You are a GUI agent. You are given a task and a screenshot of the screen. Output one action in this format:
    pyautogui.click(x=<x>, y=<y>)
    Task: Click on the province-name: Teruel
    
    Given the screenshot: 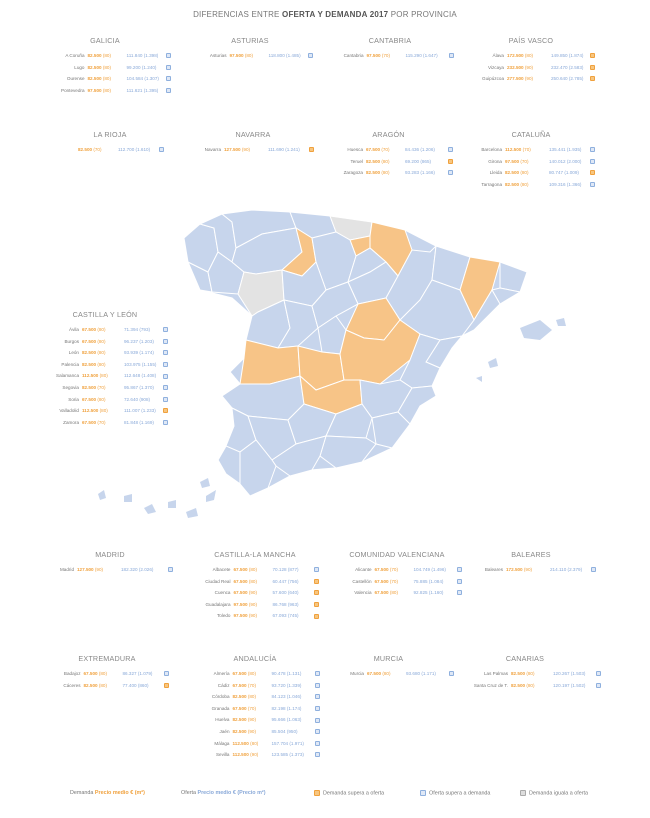 What is the action you would take?
    pyautogui.click(x=356, y=161)
    